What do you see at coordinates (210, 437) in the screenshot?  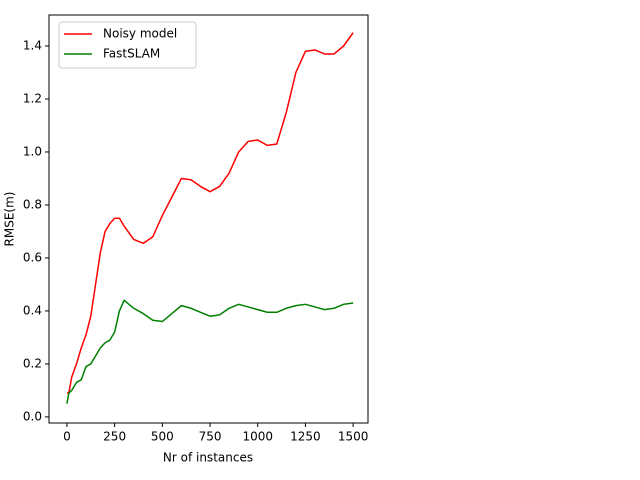 I see `x-tick-label: 750` at bounding box center [210, 437].